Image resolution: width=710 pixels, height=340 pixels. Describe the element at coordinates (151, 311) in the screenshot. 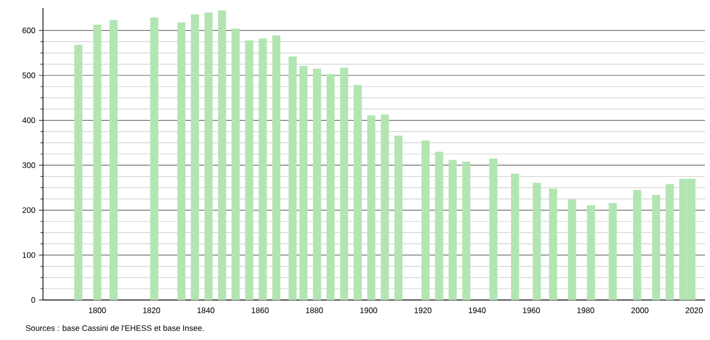

I see `x-tick-label: 1820` at that location.